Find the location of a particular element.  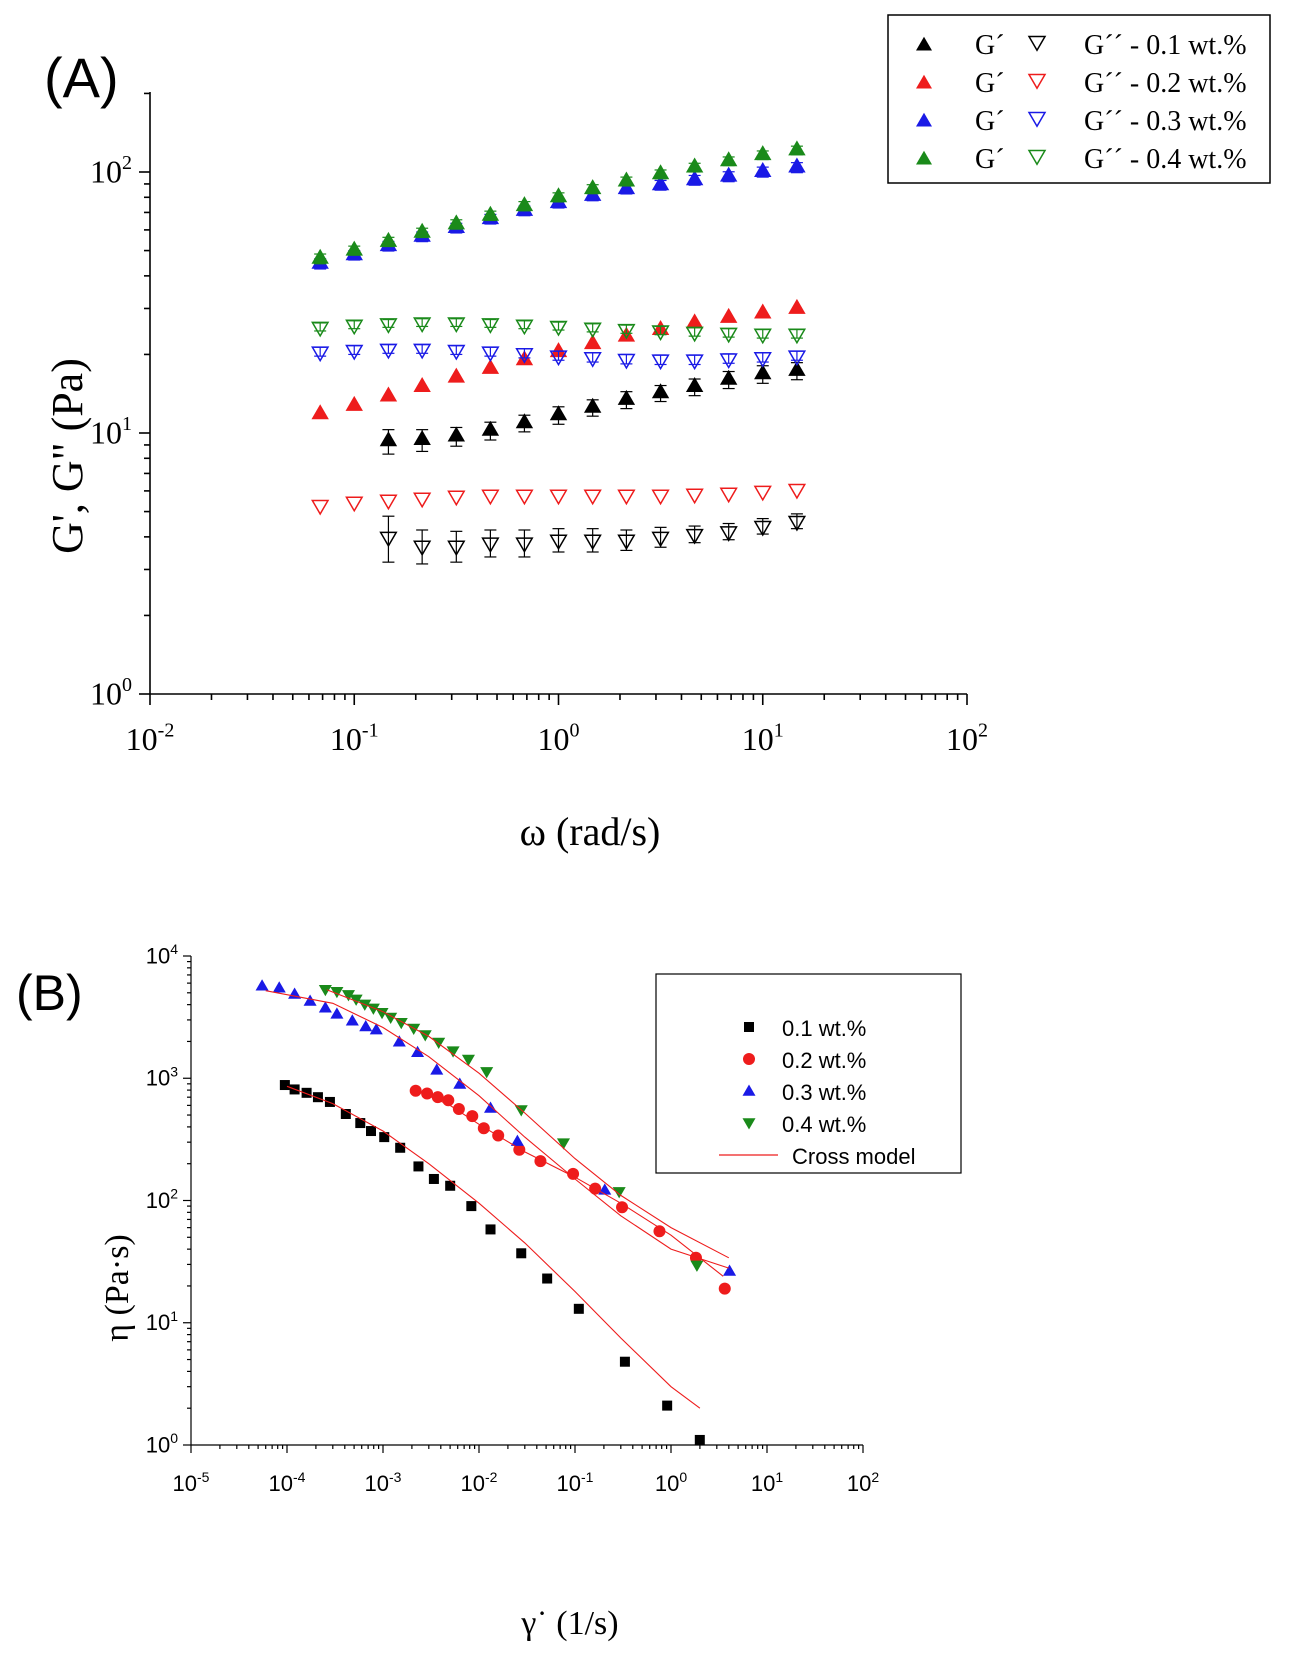

panel-b-legend-box is located at coordinates (808, 1073).